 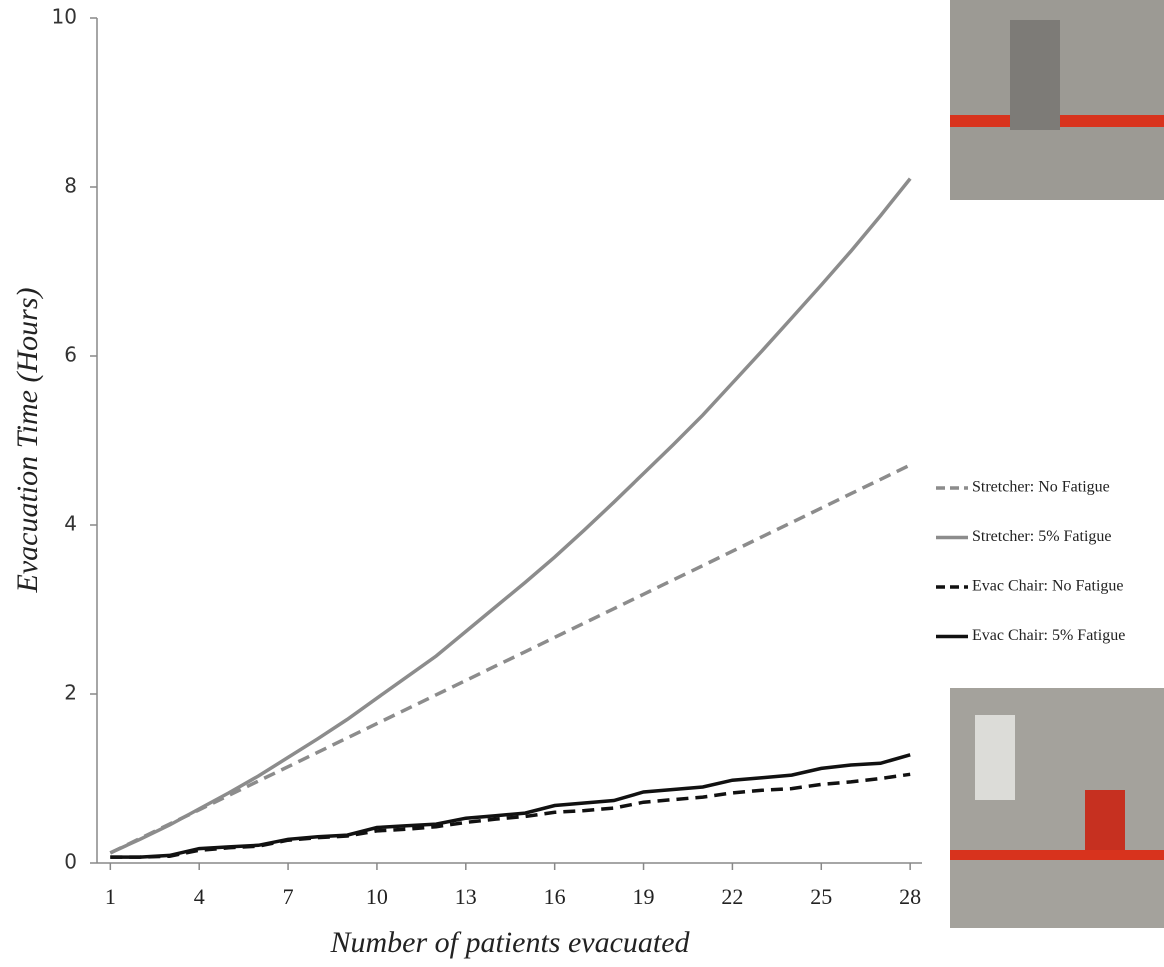 I want to click on x-axis-label: Number of patients evacuated, so click(x=509, y=942).